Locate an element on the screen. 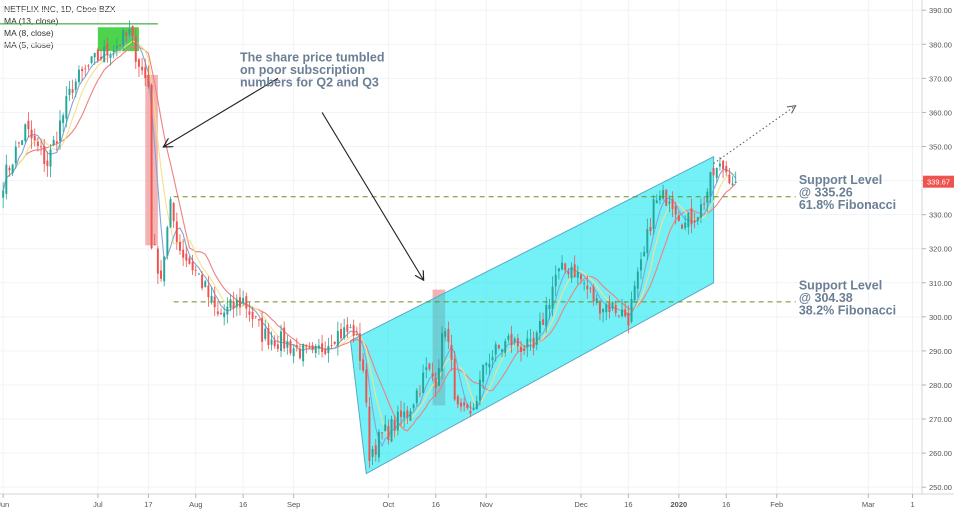 This screenshot has width=954, height=512. price-tick-label: 370.00 is located at coordinates (940, 78).